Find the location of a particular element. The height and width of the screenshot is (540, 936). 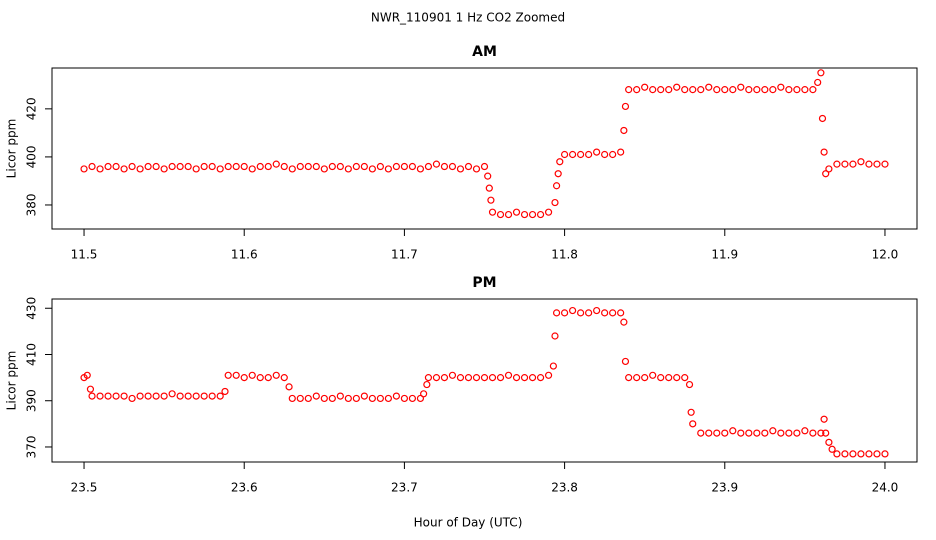

x-tick-label: 23.5 is located at coordinates (84, 488).